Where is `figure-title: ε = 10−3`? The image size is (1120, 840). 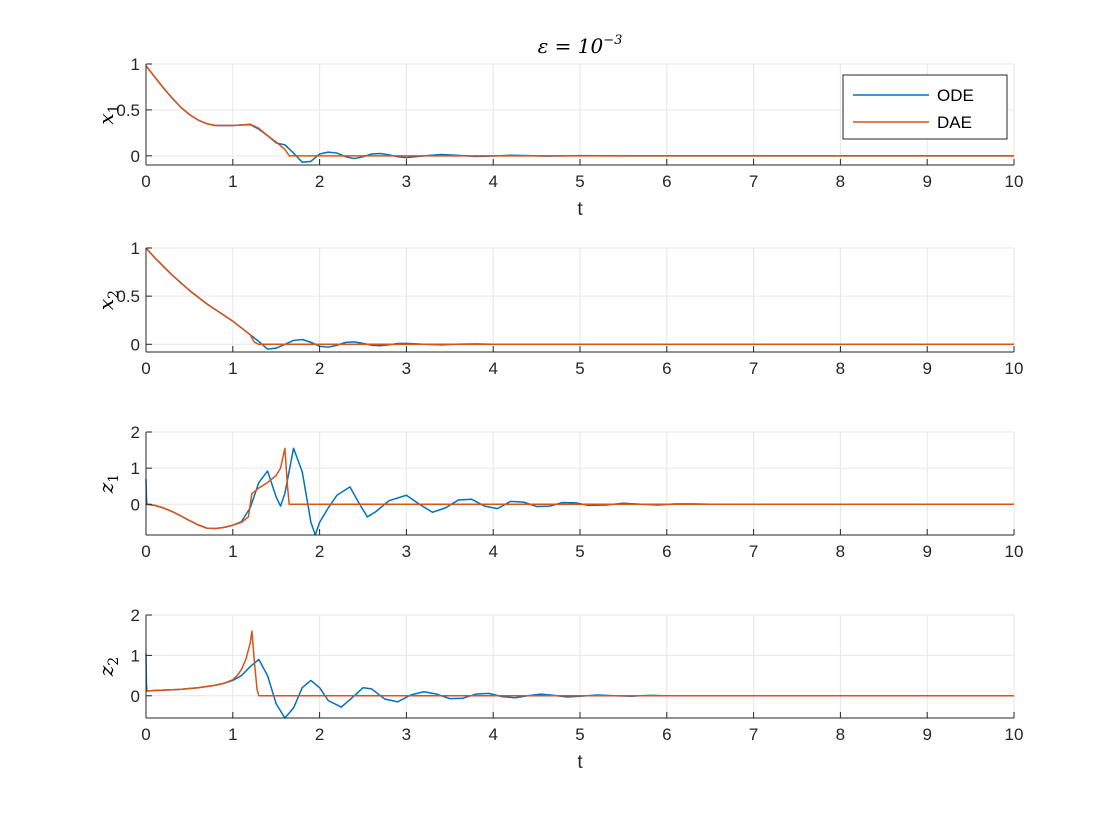 figure-title: ε = 10−3 is located at coordinates (580, 45).